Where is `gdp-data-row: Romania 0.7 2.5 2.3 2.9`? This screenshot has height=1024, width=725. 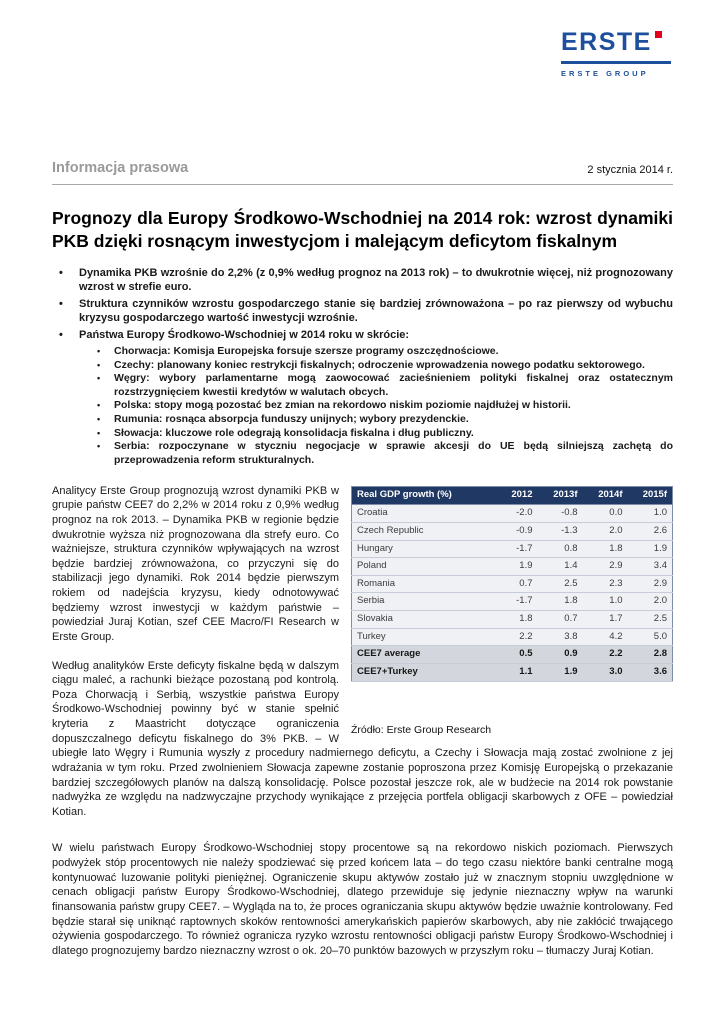
gdp-data-row: Romania 0.7 2.5 2.3 2.9 is located at coordinates (512, 584).